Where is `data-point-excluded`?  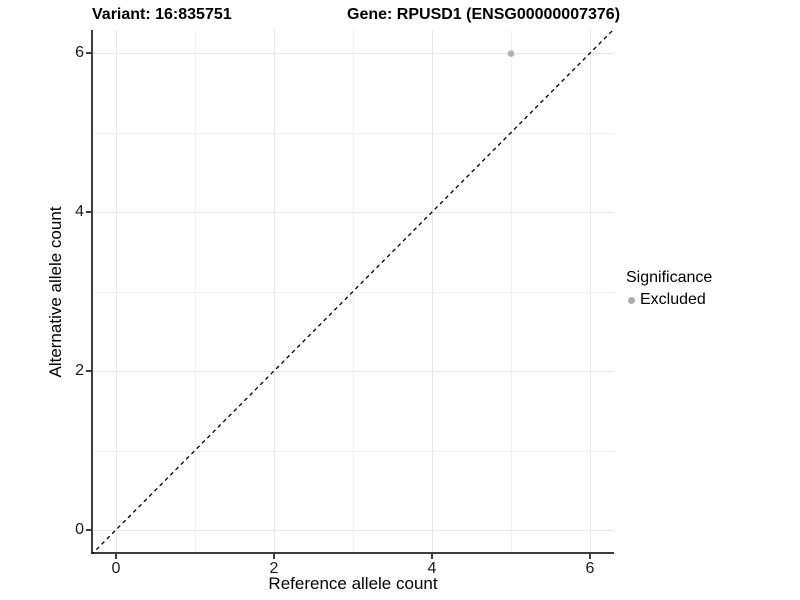
data-point-excluded is located at coordinates (511, 53).